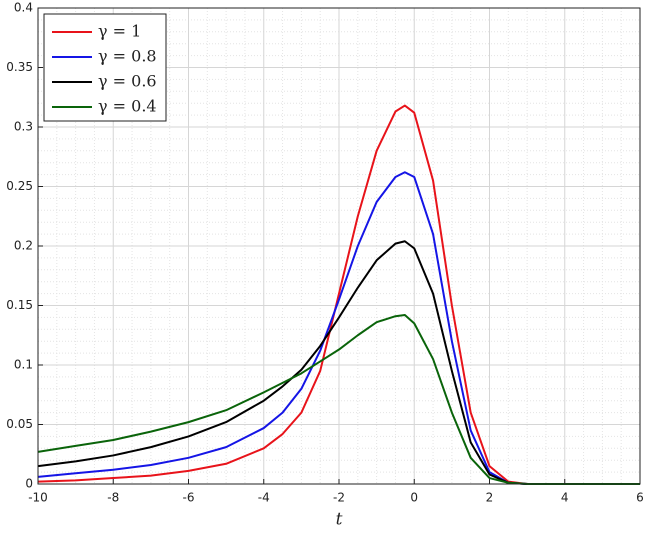  Describe the element at coordinates (19, 186) in the screenshot. I see `y-tick-label: 0.25` at that location.